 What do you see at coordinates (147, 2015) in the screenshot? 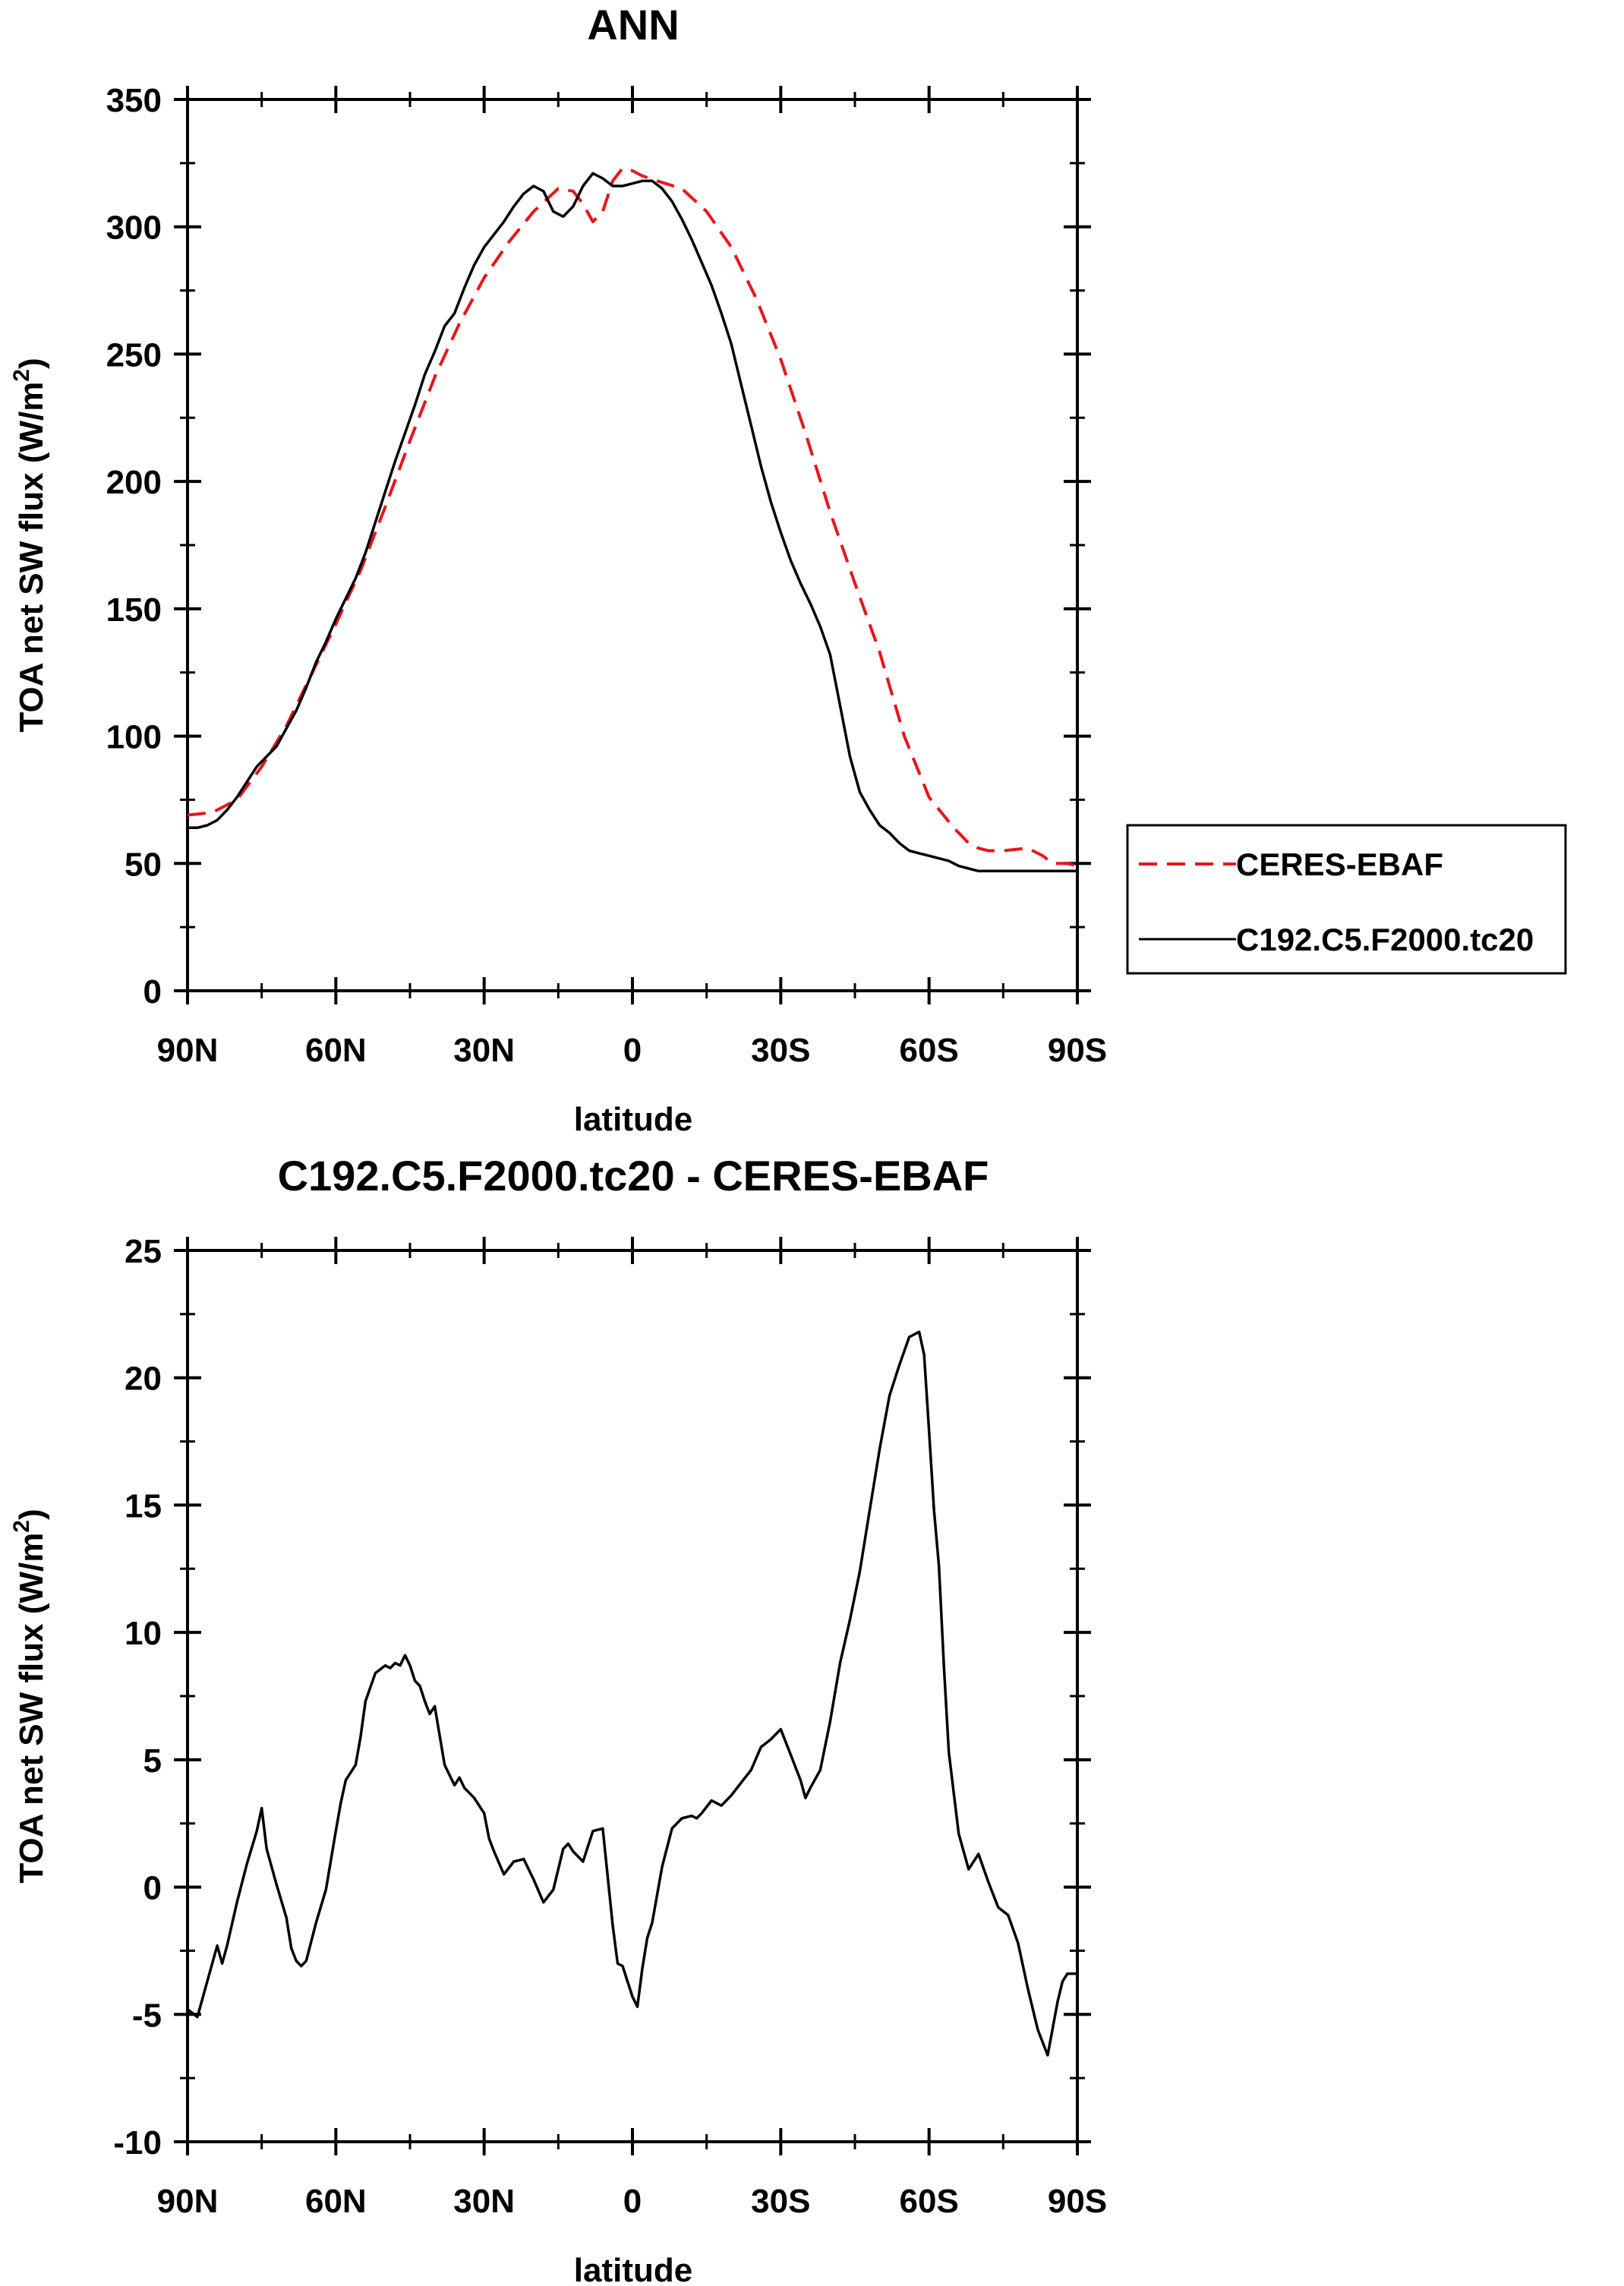
I see `y-tick-label: -5` at bounding box center [147, 2015].